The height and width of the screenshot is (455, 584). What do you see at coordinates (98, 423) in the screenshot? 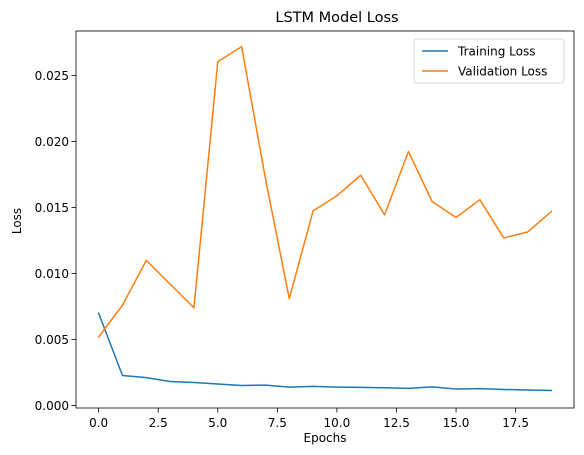
I see `x-tick-label: 0.0` at bounding box center [98, 423].